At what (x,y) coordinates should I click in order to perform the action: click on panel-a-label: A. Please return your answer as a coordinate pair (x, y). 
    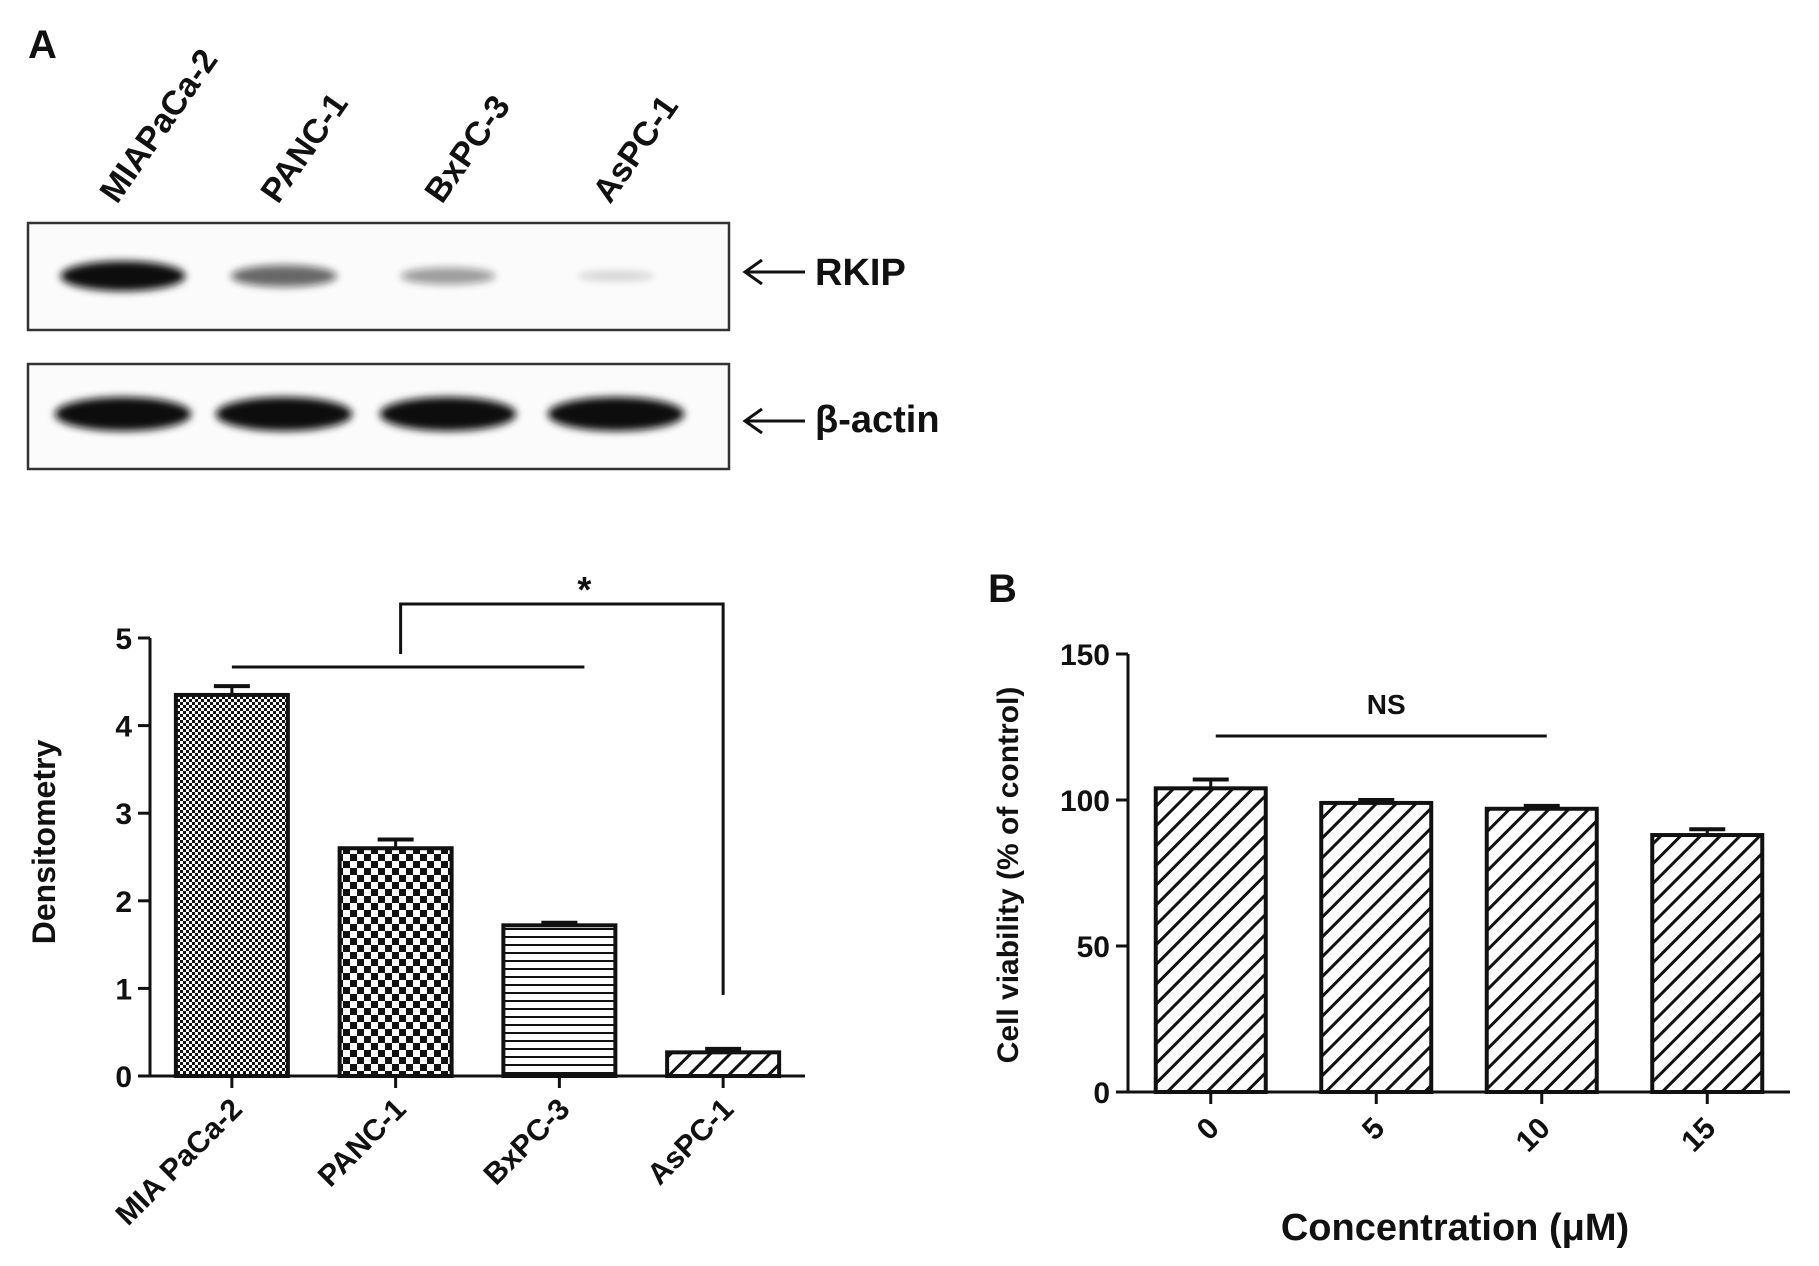
    Looking at the image, I should click on (42, 45).